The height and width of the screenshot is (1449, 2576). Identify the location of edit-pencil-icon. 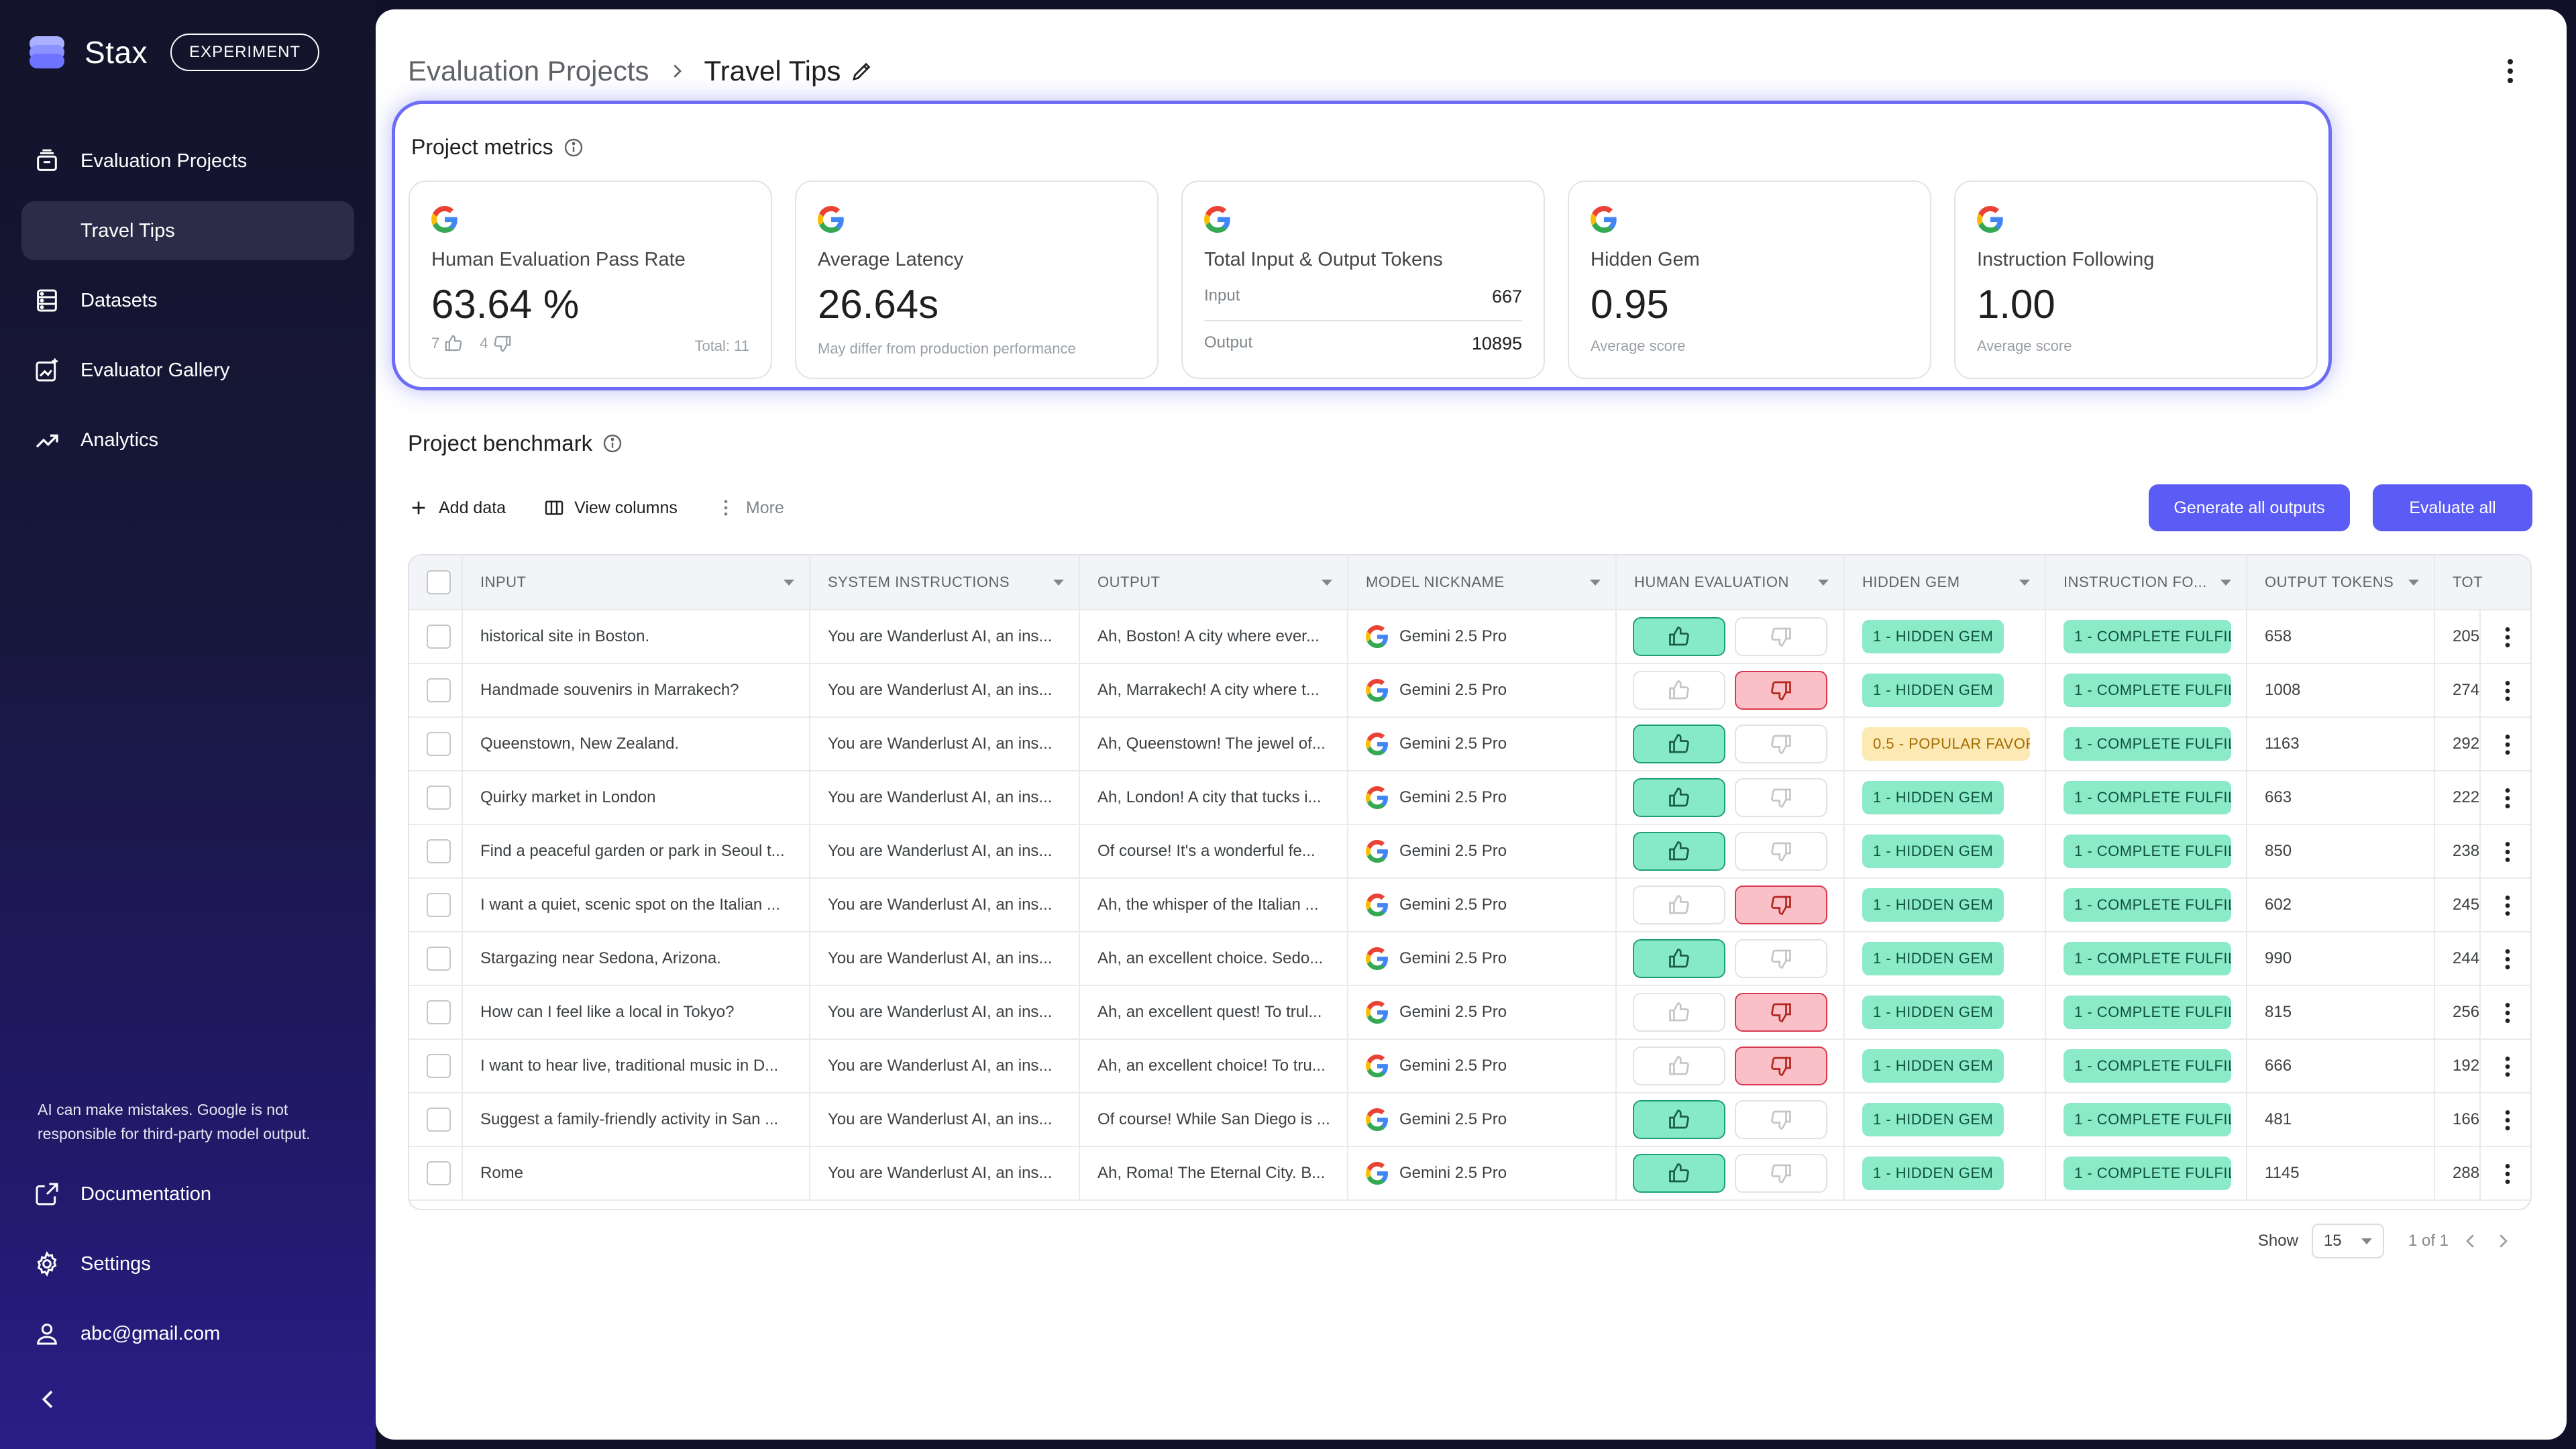
(862, 71).